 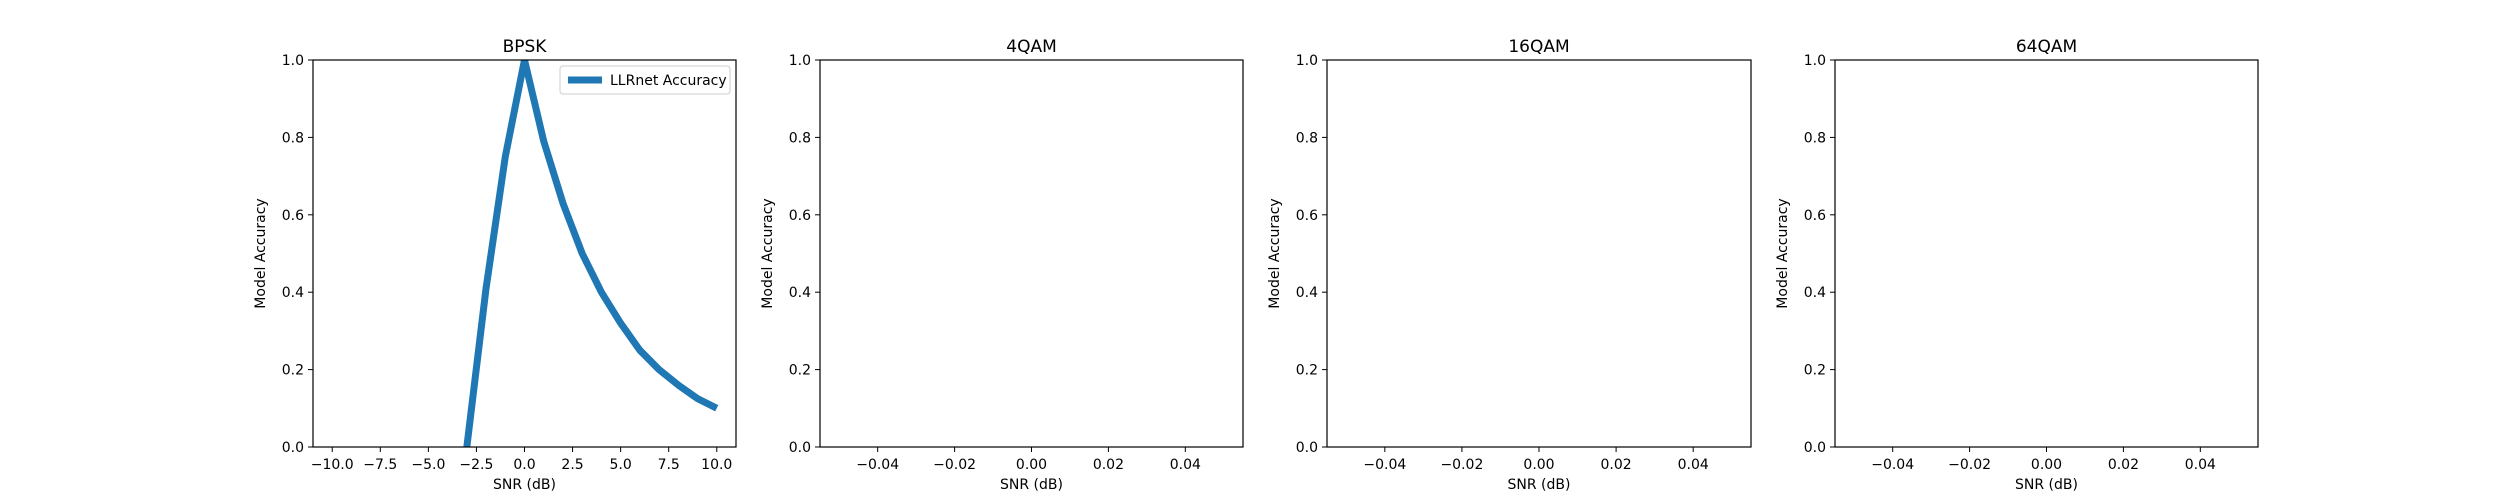 What do you see at coordinates (572, 465) in the screenshot?
I see `x-tick-label: 2.5` at bounding box center [572, 465].